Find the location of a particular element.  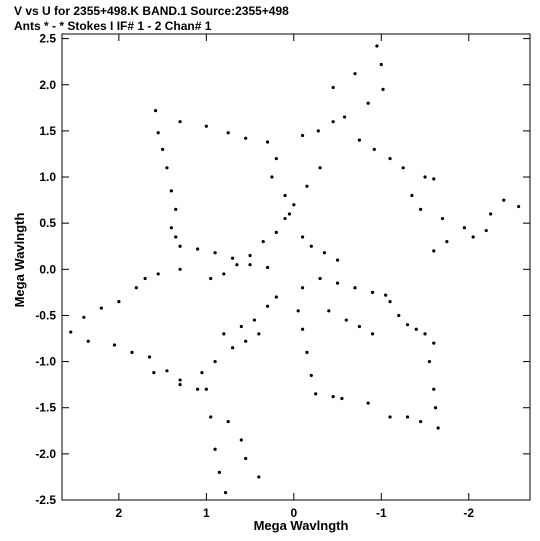

y-tick-label: -1.0 is located at coordinates (45, 362).